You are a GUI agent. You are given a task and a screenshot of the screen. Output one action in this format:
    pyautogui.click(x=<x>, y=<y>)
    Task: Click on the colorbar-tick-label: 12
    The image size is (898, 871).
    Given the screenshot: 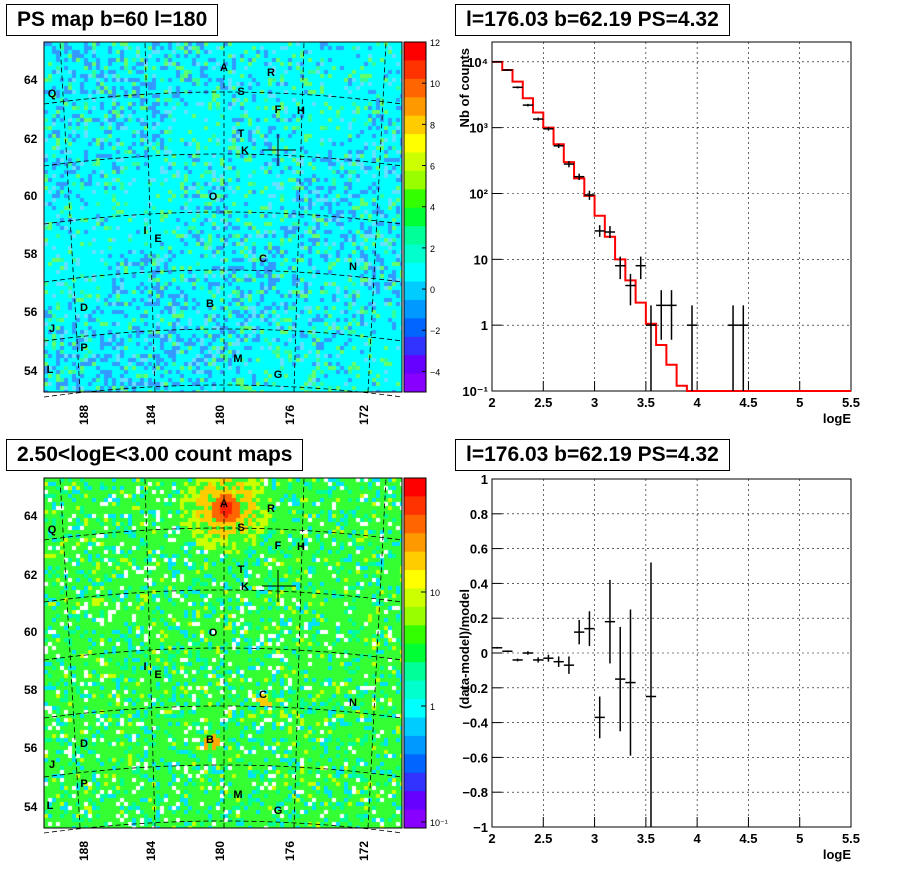 What is the action you would take?
    pyautogui.click(x=435, y=43)
    